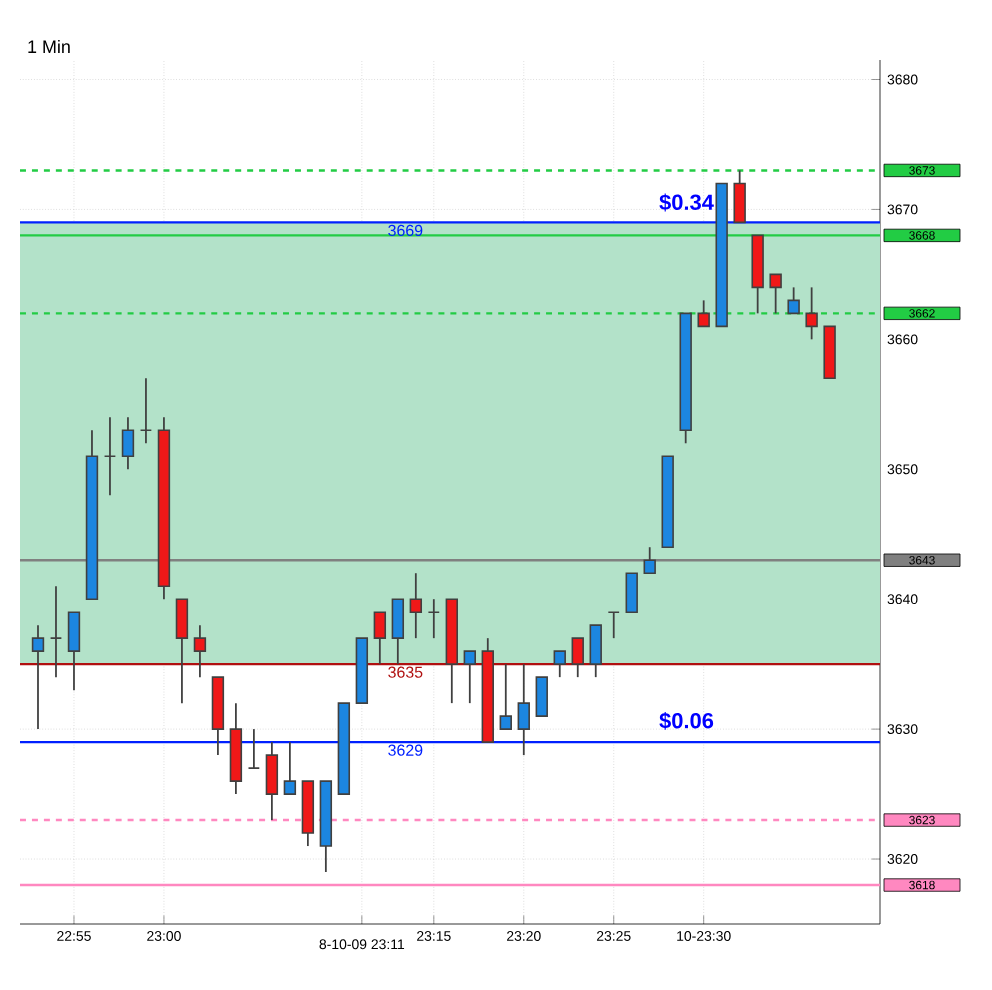  What do you see at coordinates (686, 720) in the screenshot?
I see `annotation: $0.06` at bounding box center [686, 720].